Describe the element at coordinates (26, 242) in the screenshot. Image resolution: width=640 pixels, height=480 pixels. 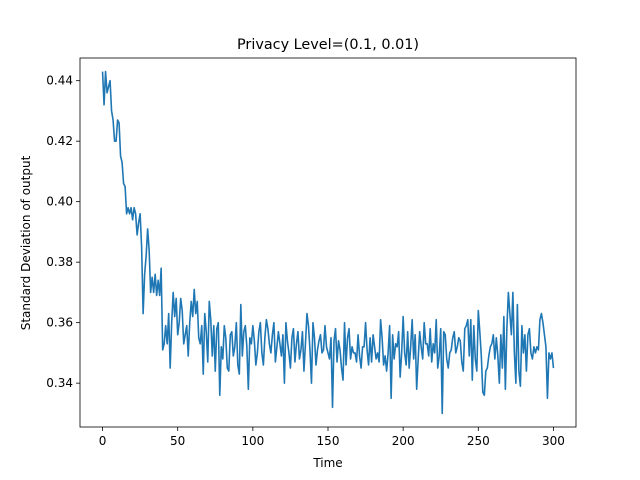
I see `y-axis-label: Standard Deviation of output` at that location.